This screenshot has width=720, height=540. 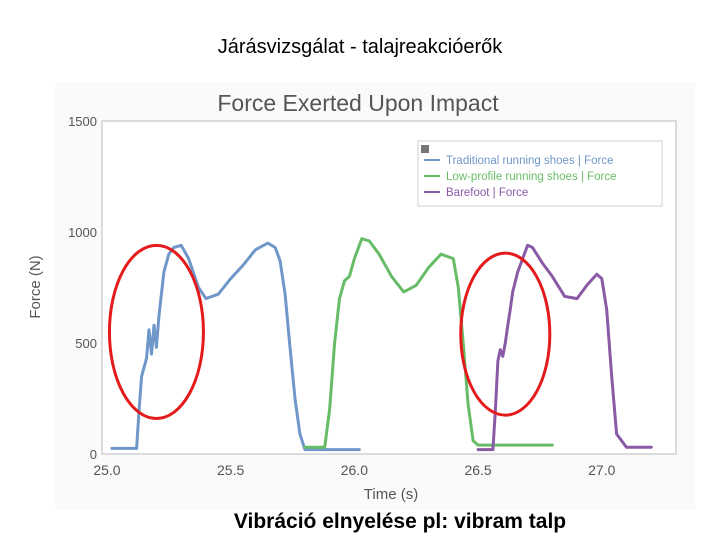 I want to click on y-axis-label: Force (N), so click(x=35, y=286).